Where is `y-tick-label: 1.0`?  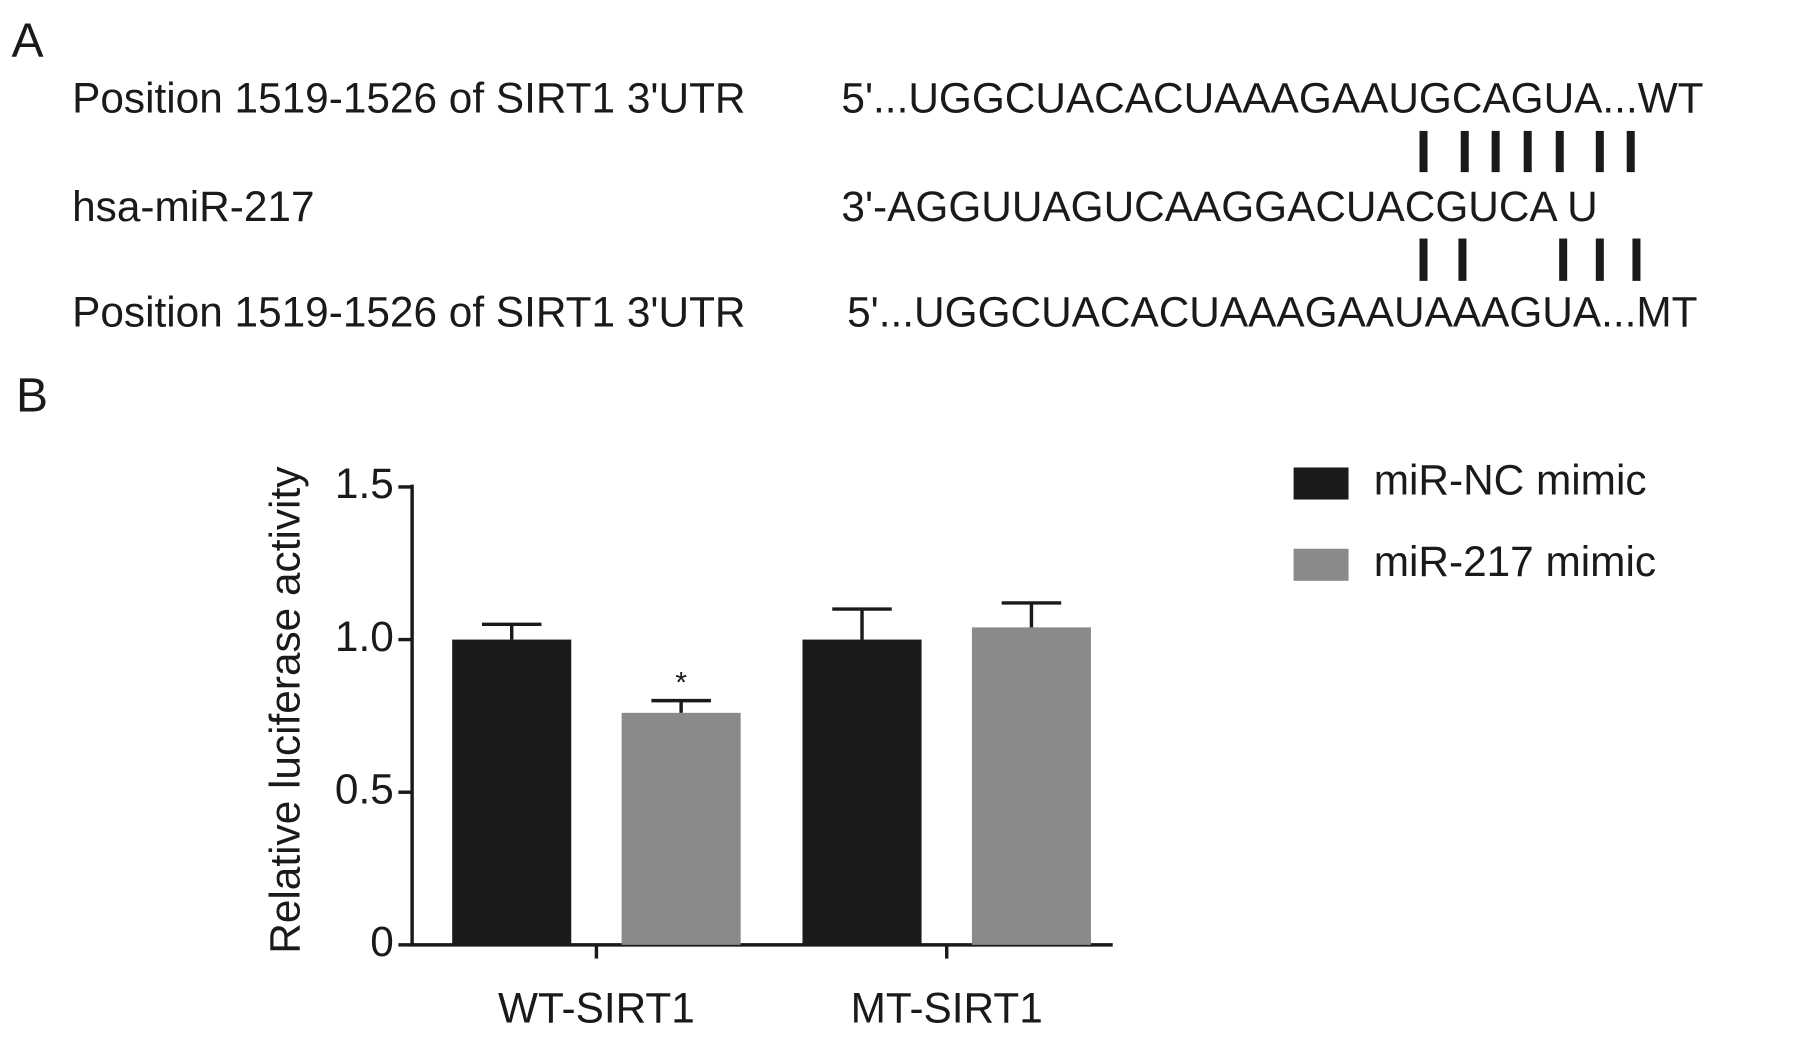
y-tick-label: 1.0 is located at coordinates (364, 636).